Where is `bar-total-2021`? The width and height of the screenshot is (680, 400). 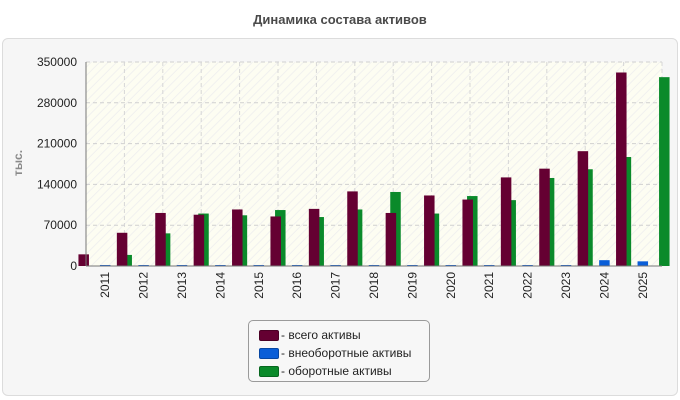
bar-total-2021 is located at coordinates (467, 232).